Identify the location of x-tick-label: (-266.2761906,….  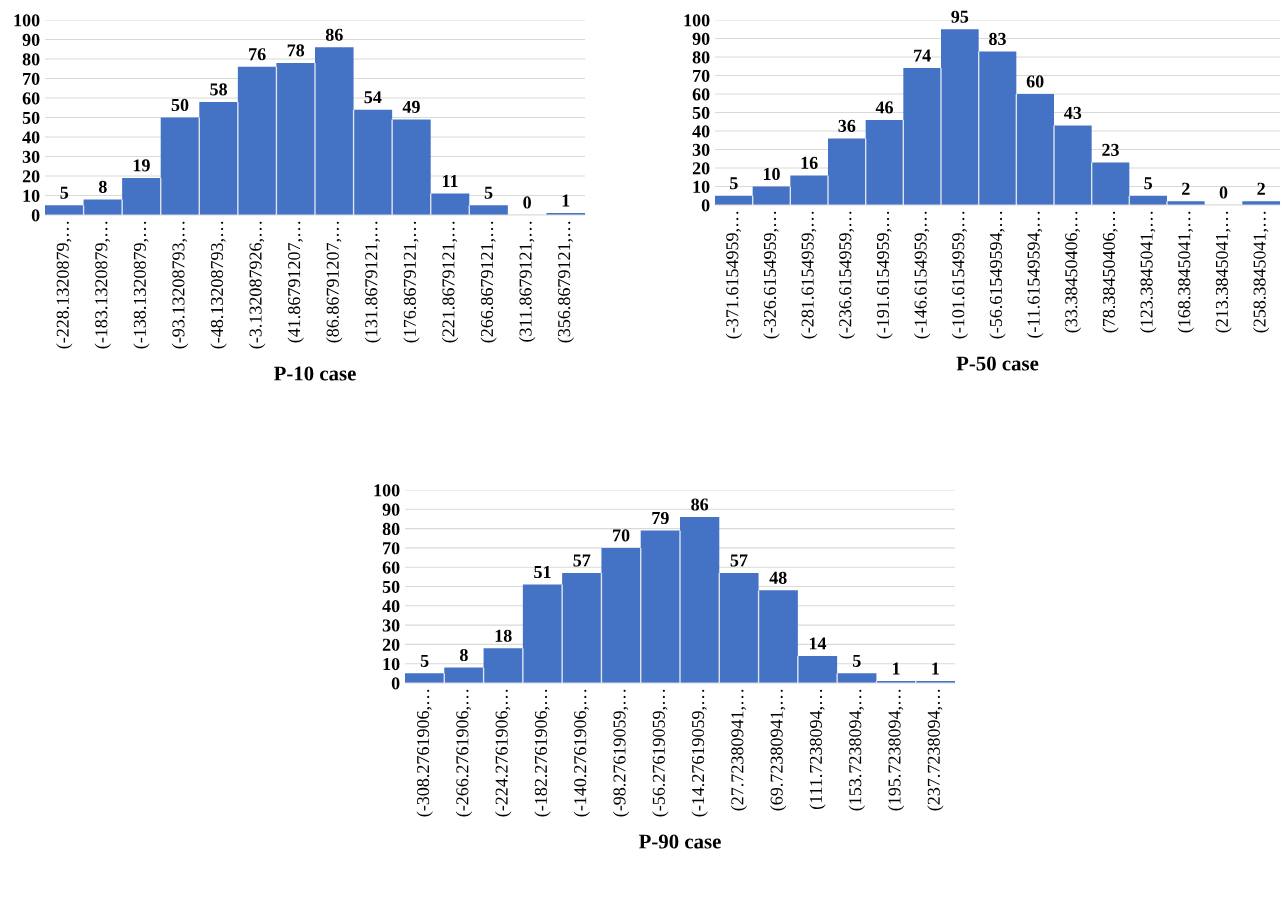
(464, 753).